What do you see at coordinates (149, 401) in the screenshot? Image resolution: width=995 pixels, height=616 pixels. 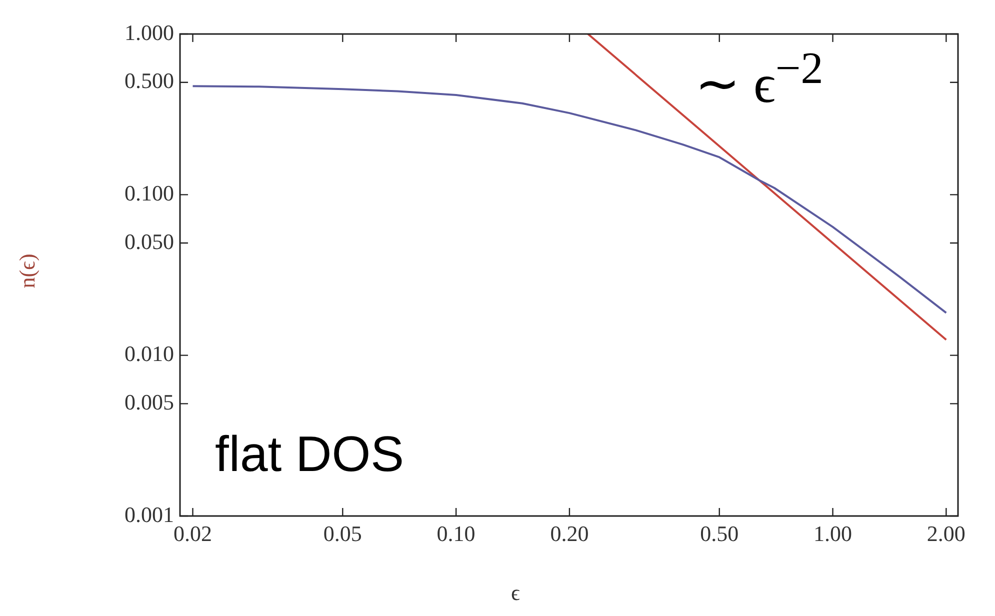 I see `y-tick-label: 0.005` at bounding box center [149, 401].